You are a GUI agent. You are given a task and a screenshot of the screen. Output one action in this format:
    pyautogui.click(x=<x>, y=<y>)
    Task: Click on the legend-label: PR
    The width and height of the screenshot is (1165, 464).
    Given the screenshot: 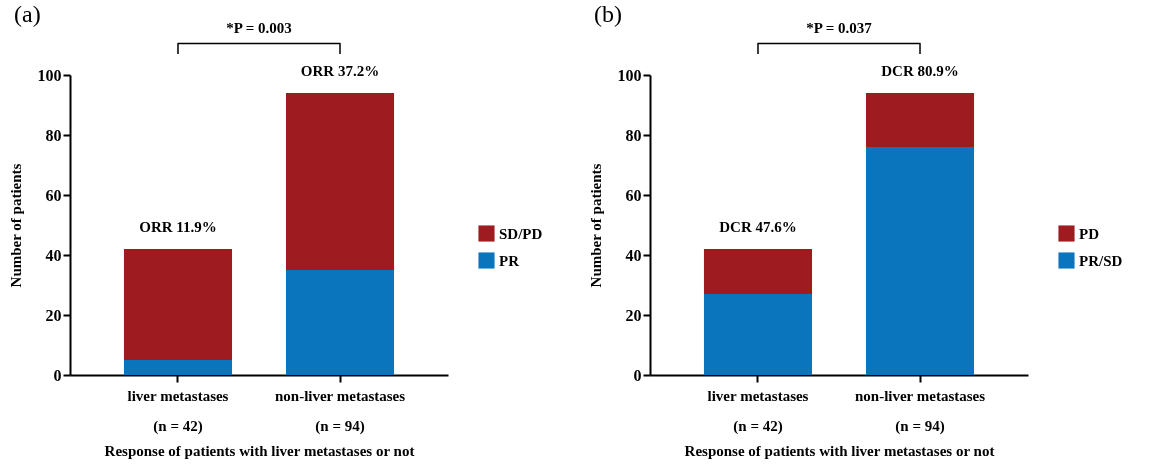 What is the action you would take?
    pyautogui.click(x=509, y=260)
    